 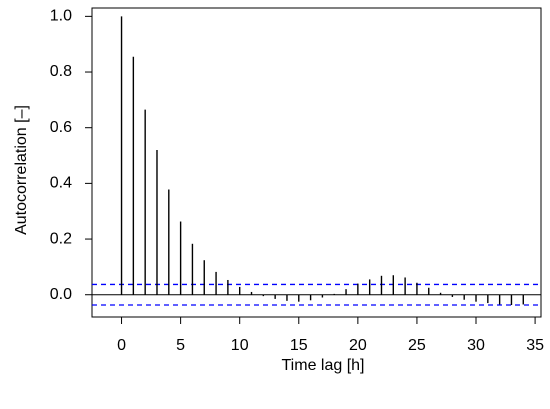 What do you see at coordinates (61, 71) in the screenshot?
I see `y-tick-label: 0.8` at bounding box center [61, 71].